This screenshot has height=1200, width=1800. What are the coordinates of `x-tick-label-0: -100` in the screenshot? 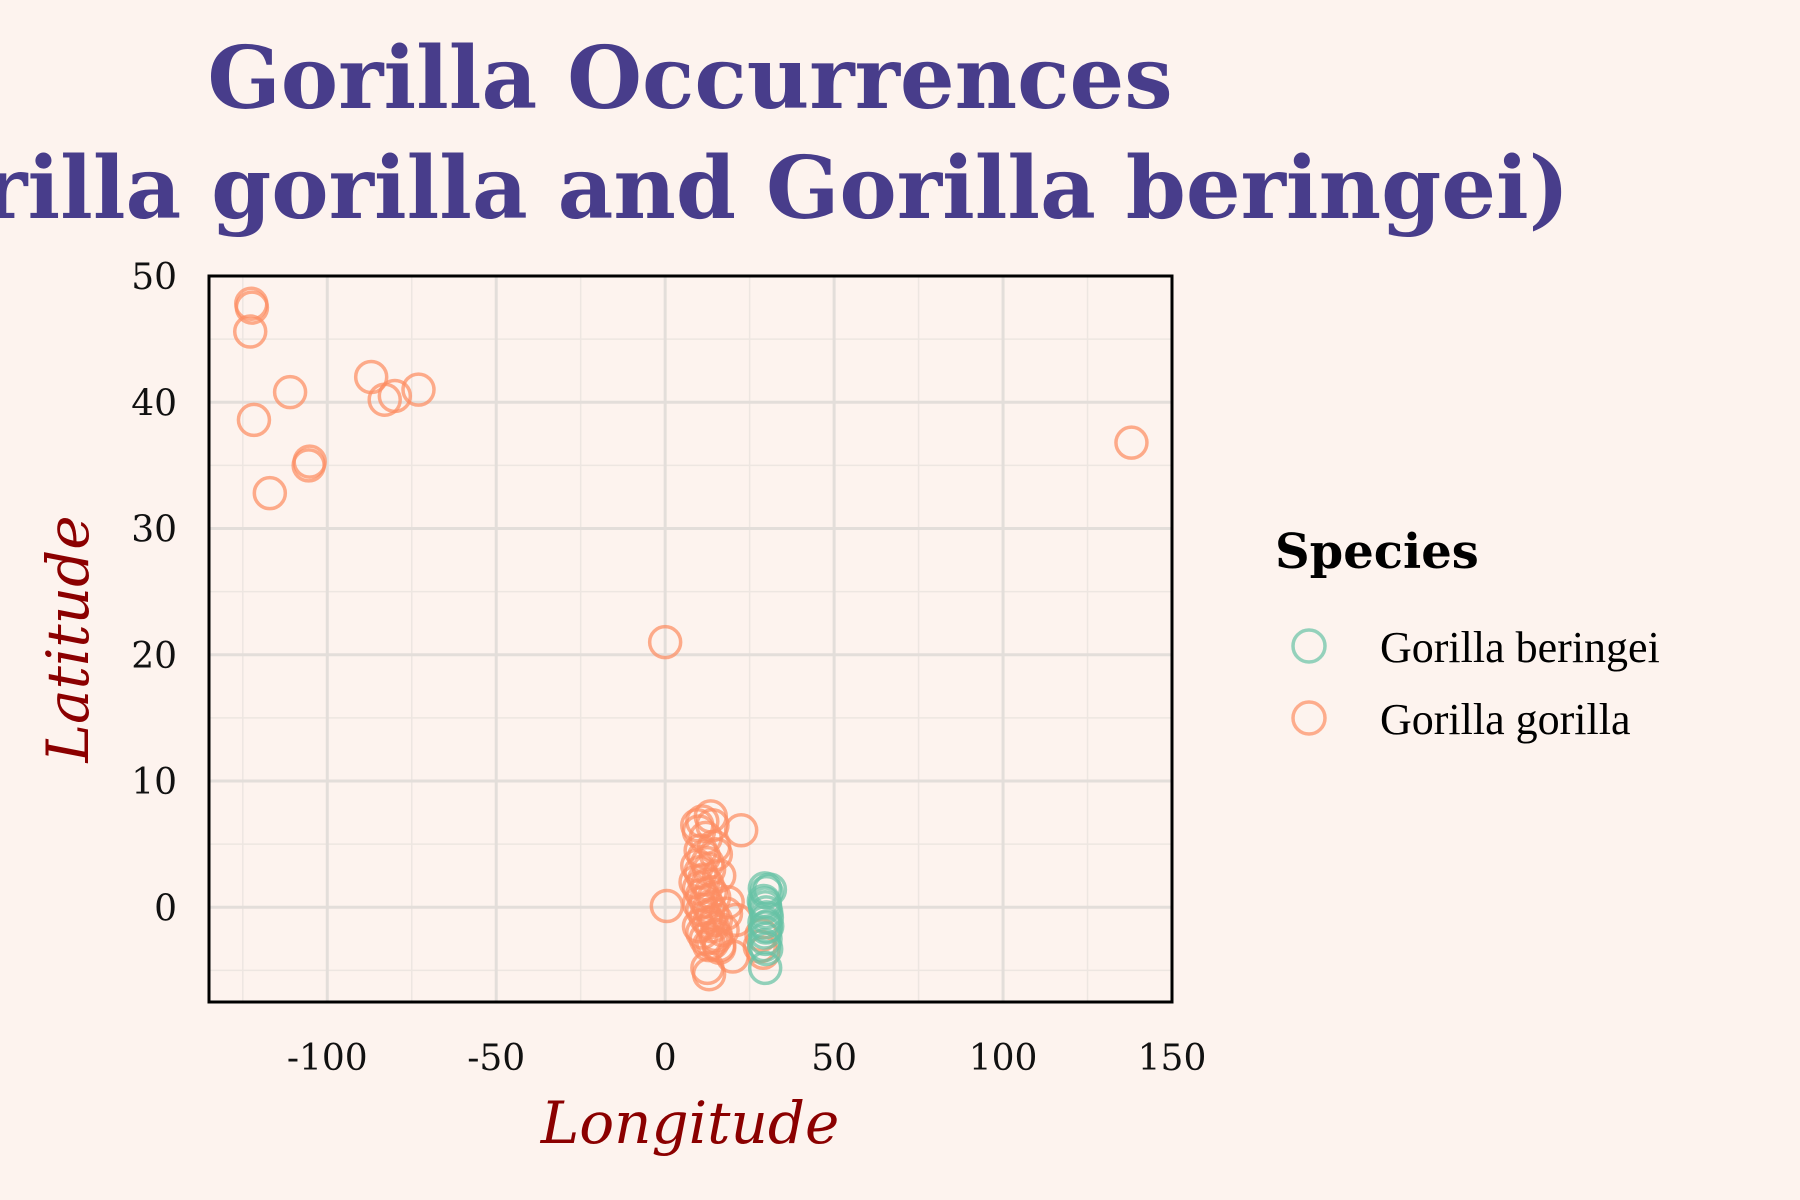 It's located at (327, 1058).